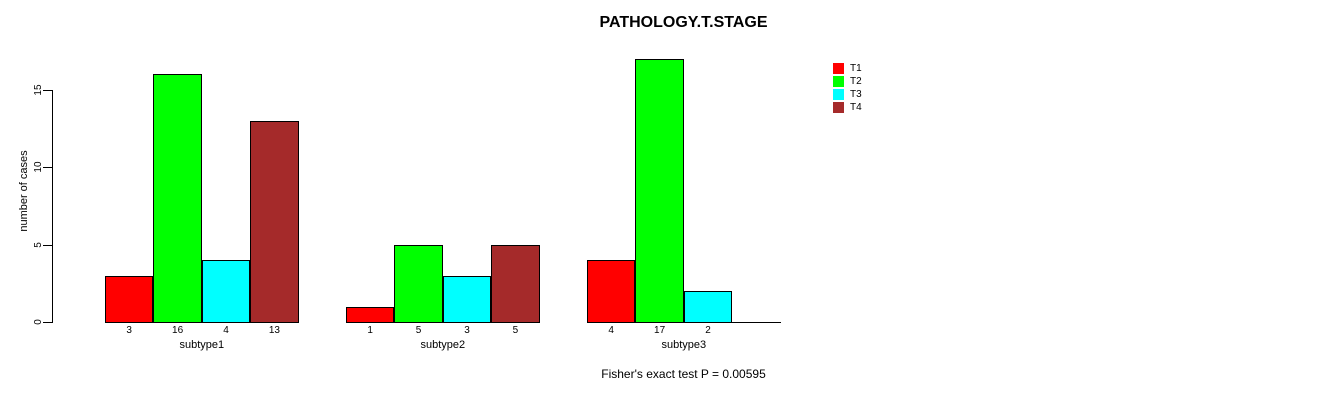 The height and width of the screenshot is (400, 1340). Describe the element at coordinates (856, 68) in the screenshot. I see `legend-label: T1` at that location.